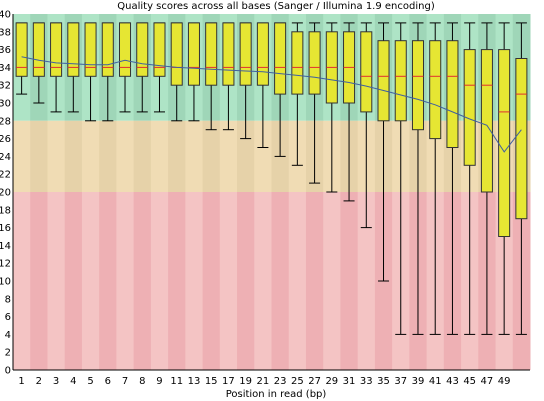 The image size is (544, 401). I want to click on y-tick-4: 4, so click(8, 335).